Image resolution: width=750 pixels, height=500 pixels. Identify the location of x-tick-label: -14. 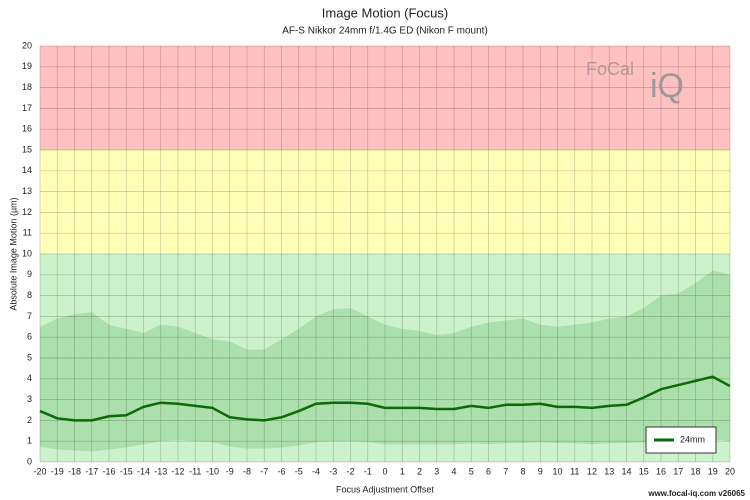
(143, 471).